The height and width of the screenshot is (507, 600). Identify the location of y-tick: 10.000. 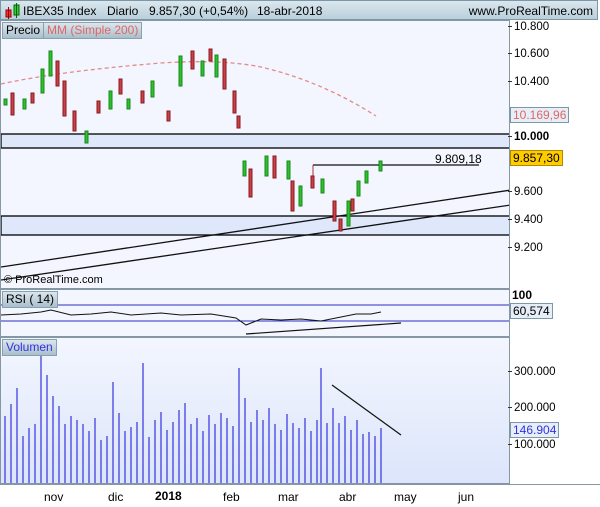
(528, 137).